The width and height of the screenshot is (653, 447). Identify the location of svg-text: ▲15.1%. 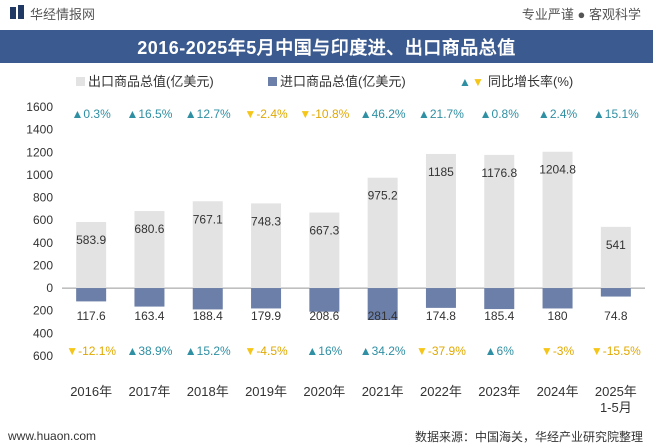
(616, 114).